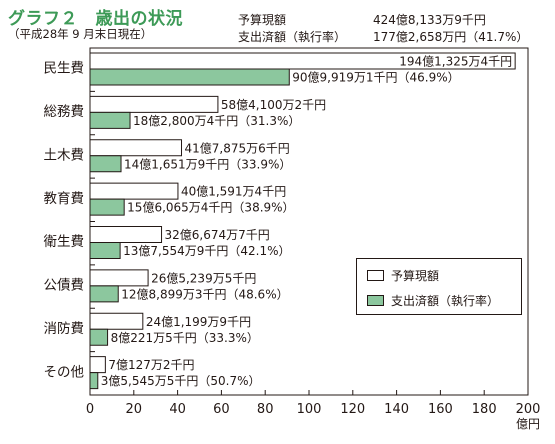 The width and height of the screenshot is (555, 444). What do you see at coordinates (429, 20) in the screenshot?
I see `summary-budget-value: 424億8,133万9千円` at bounding box center [429, 20].